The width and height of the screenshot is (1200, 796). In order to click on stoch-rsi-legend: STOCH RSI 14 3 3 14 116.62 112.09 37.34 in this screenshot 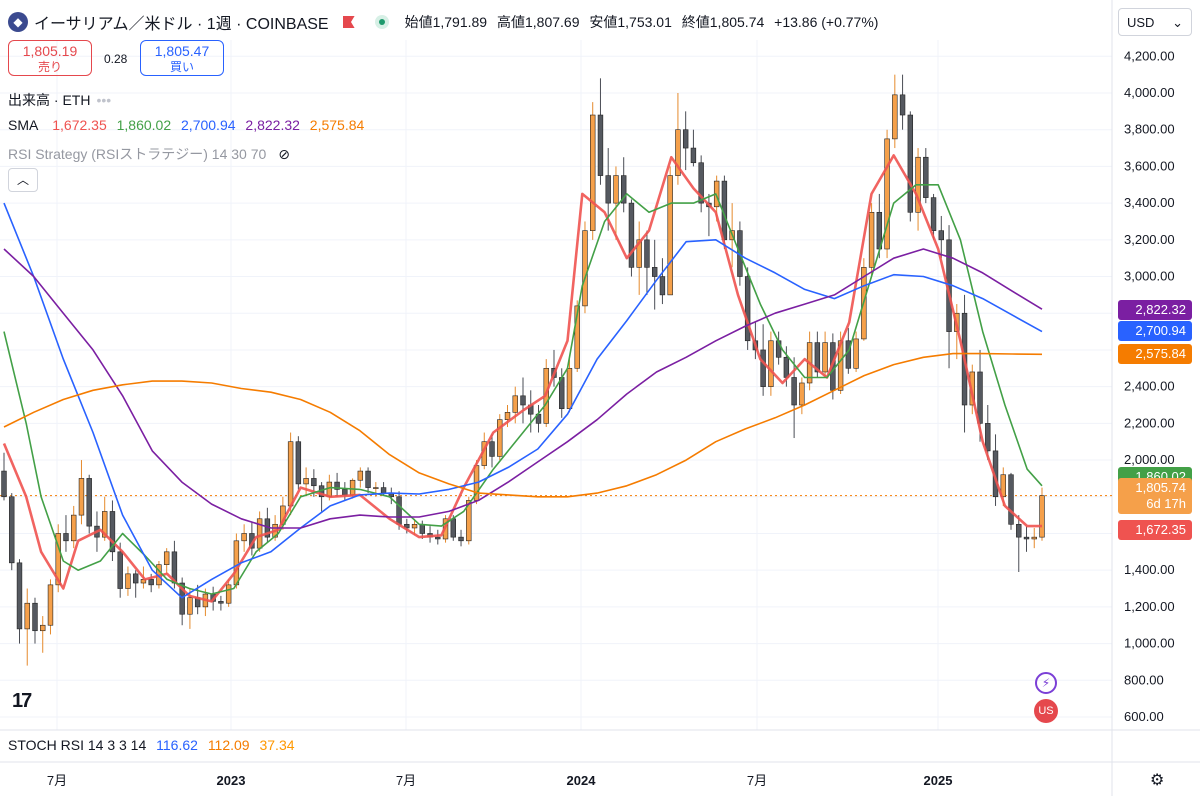, I will do `click(151, 745)`.